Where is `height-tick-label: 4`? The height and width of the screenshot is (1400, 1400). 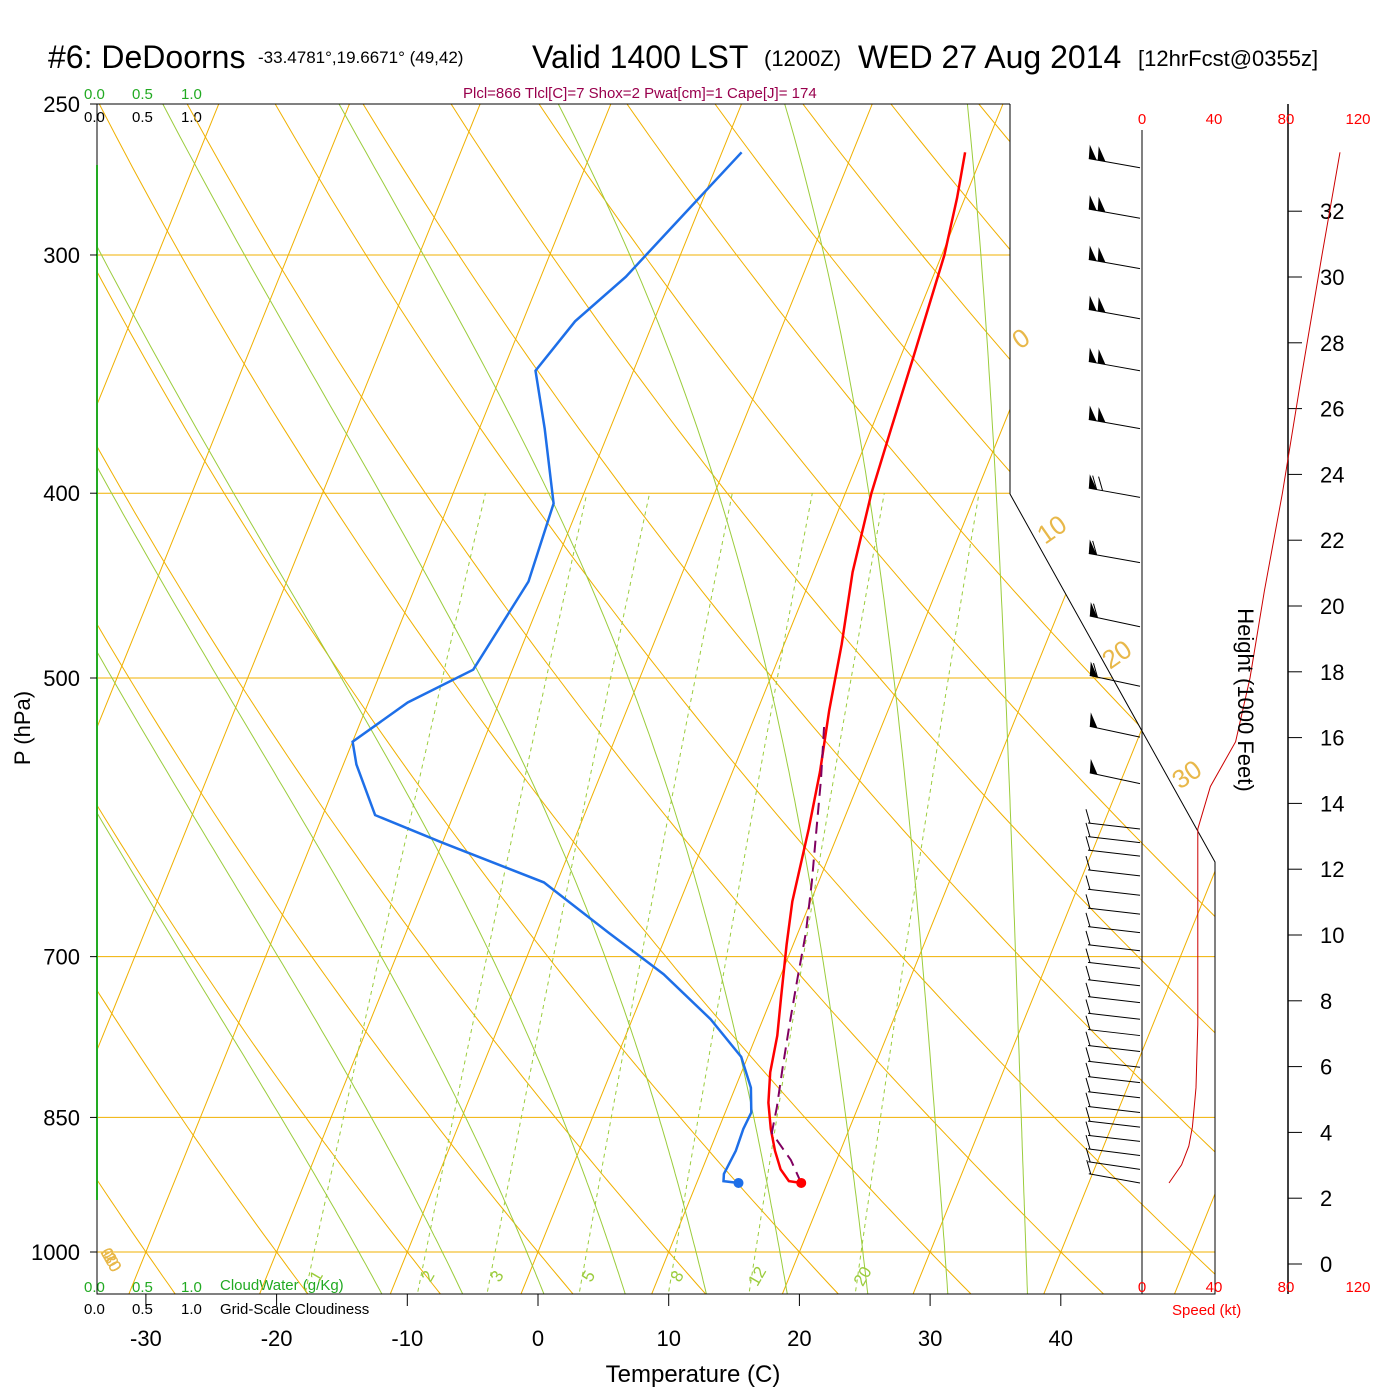 height-tick-label: 4 is located at coordinates (1326, 1132).